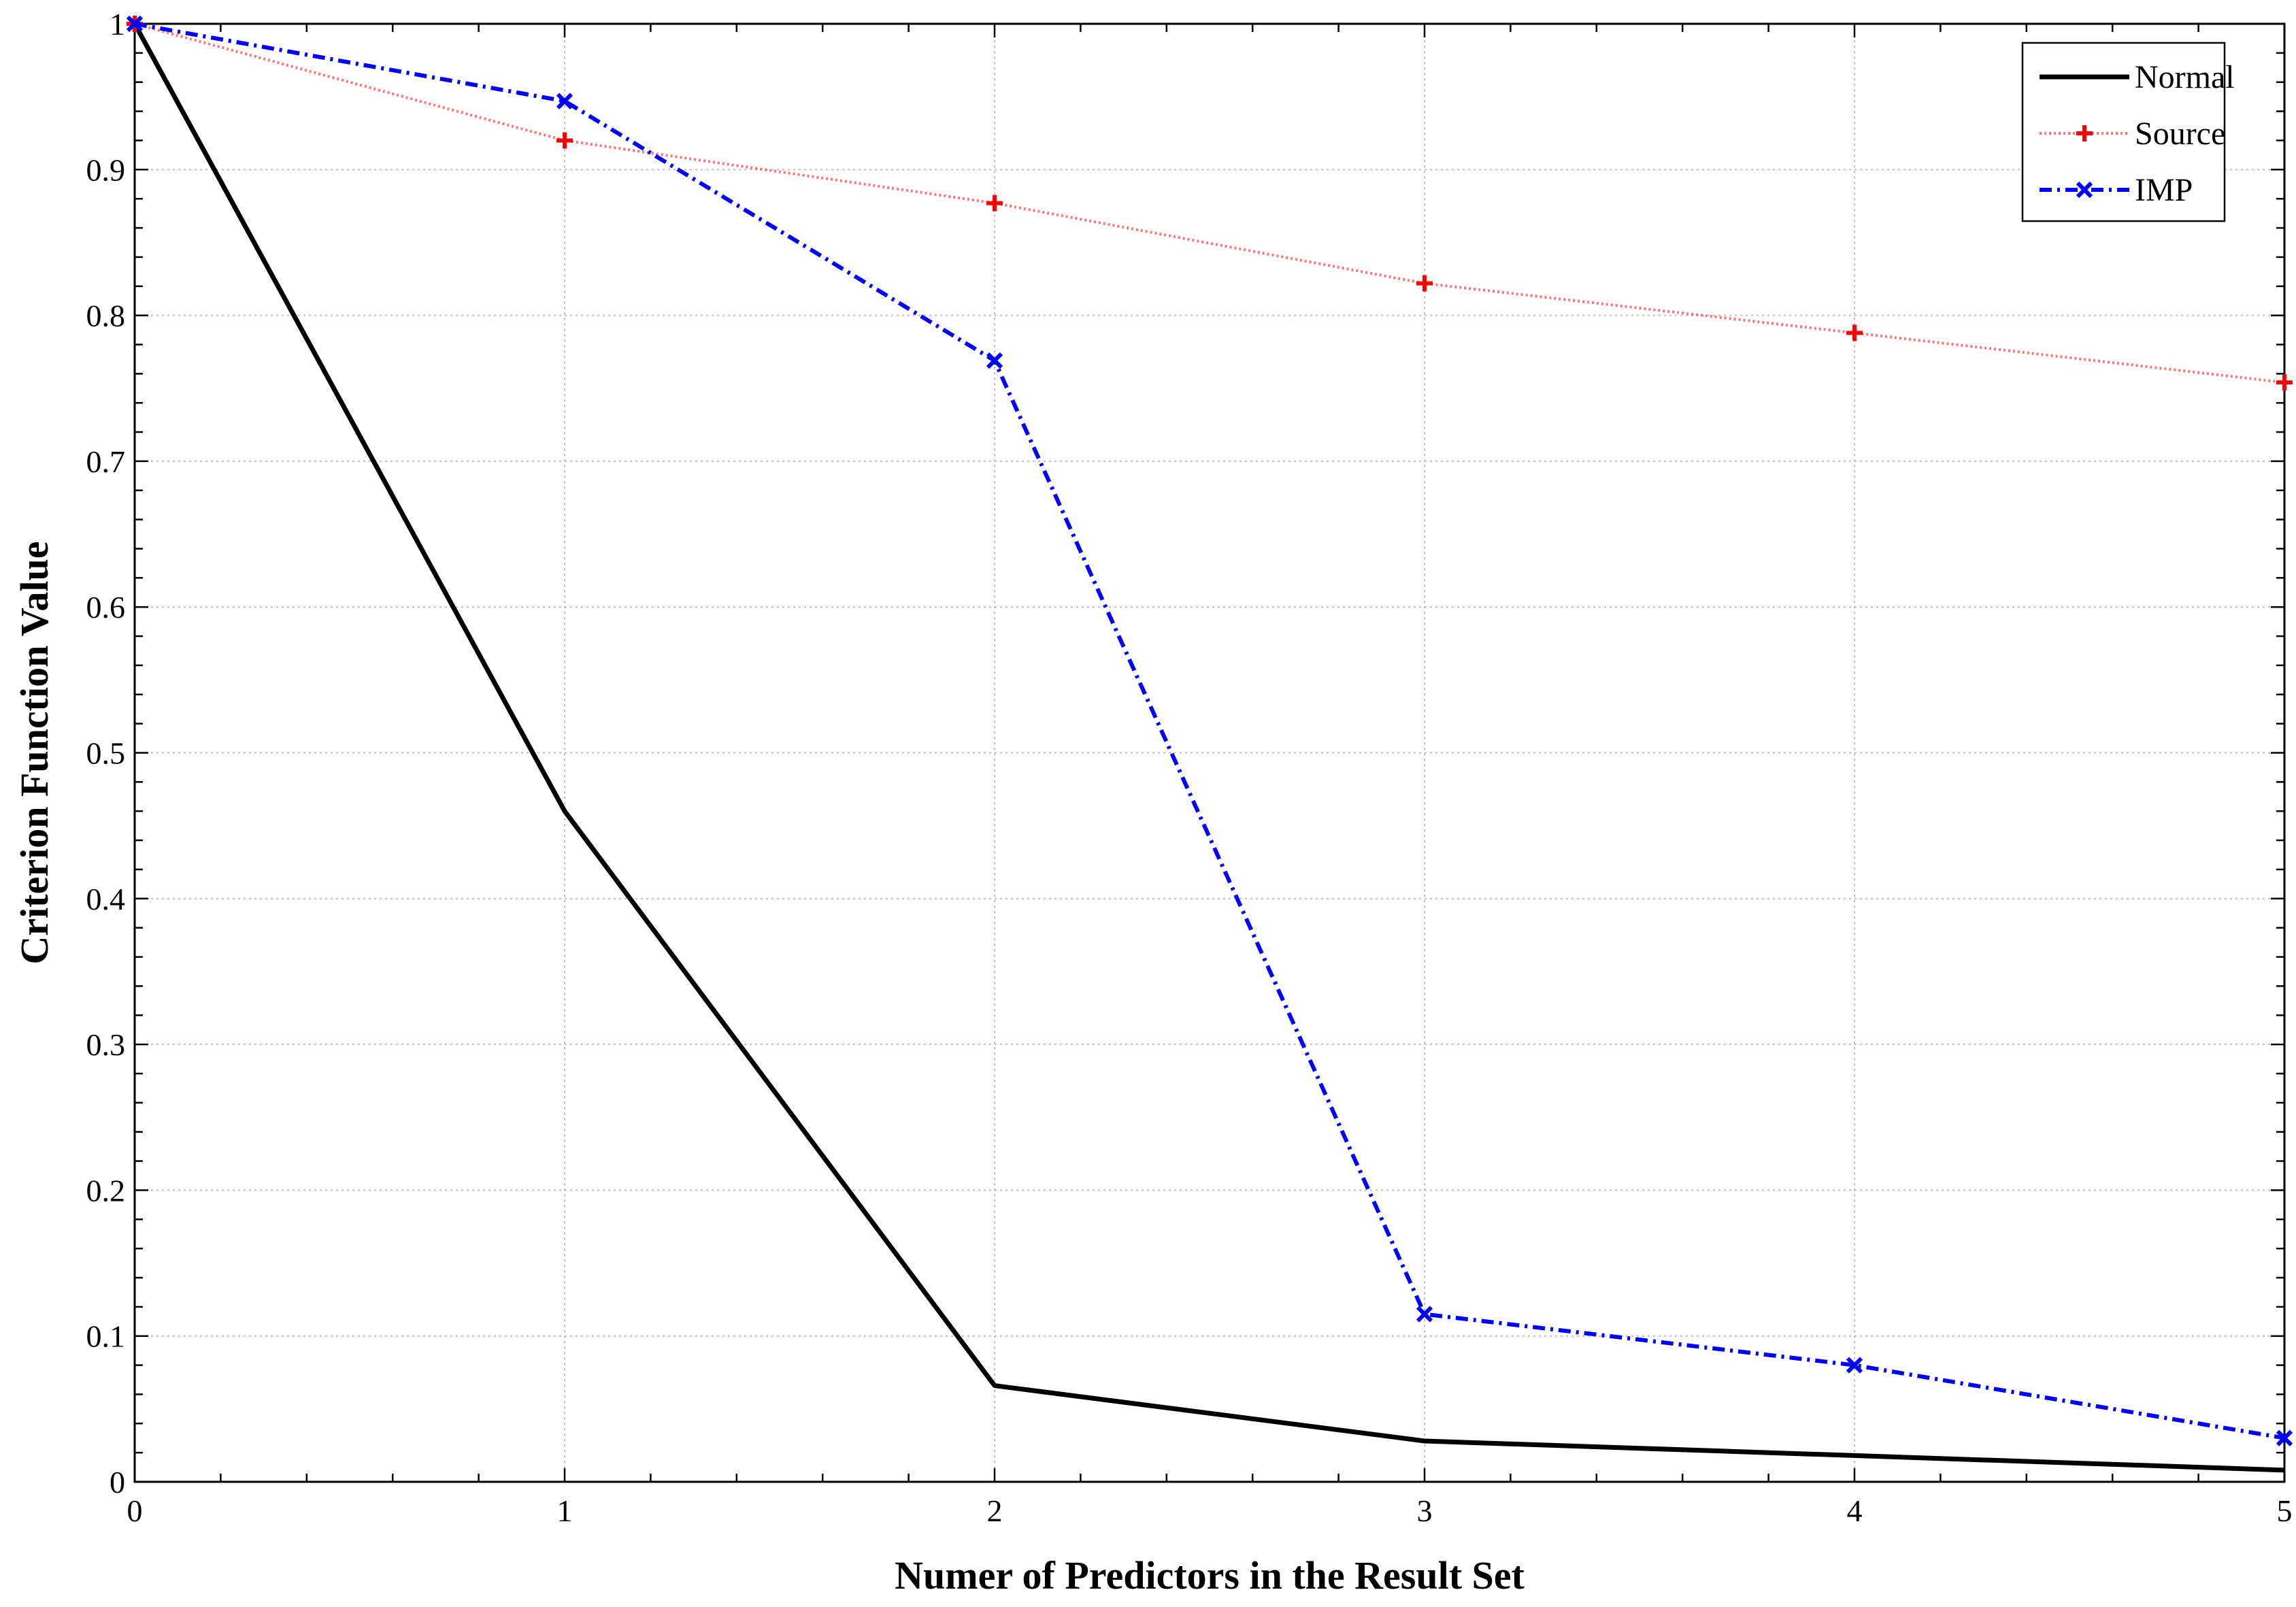 The height and width of the screenshot is (1607, 2296). I want to click on y-tick-label: 0.3, so click(106, 1045).